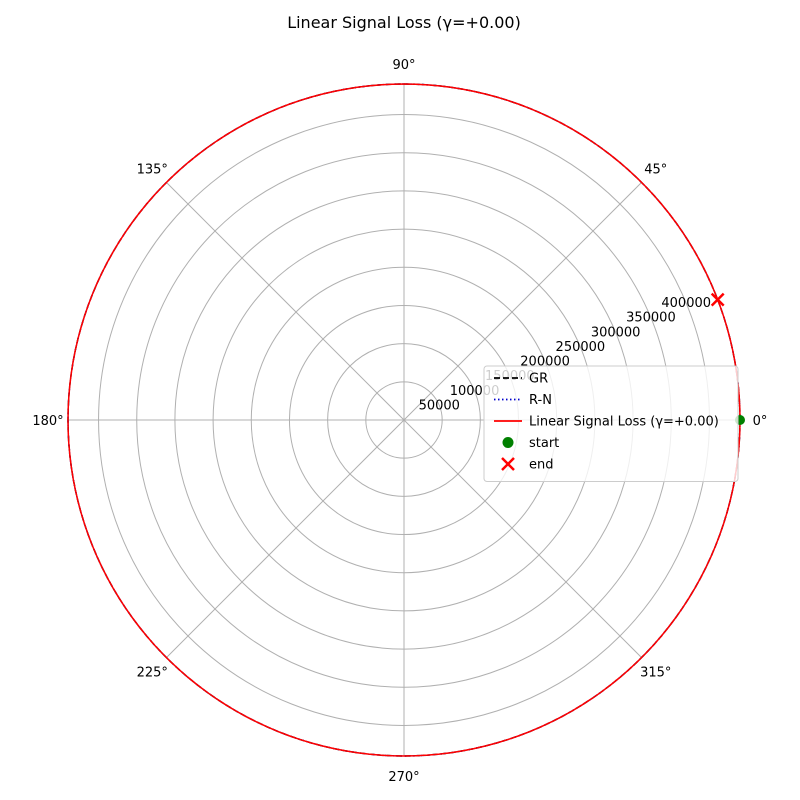 The height and width of the screenshot is (800, 800). Describe the element at coordinates (527, 465) in the screenshot. I see `legend-entry-end: end` at that location.